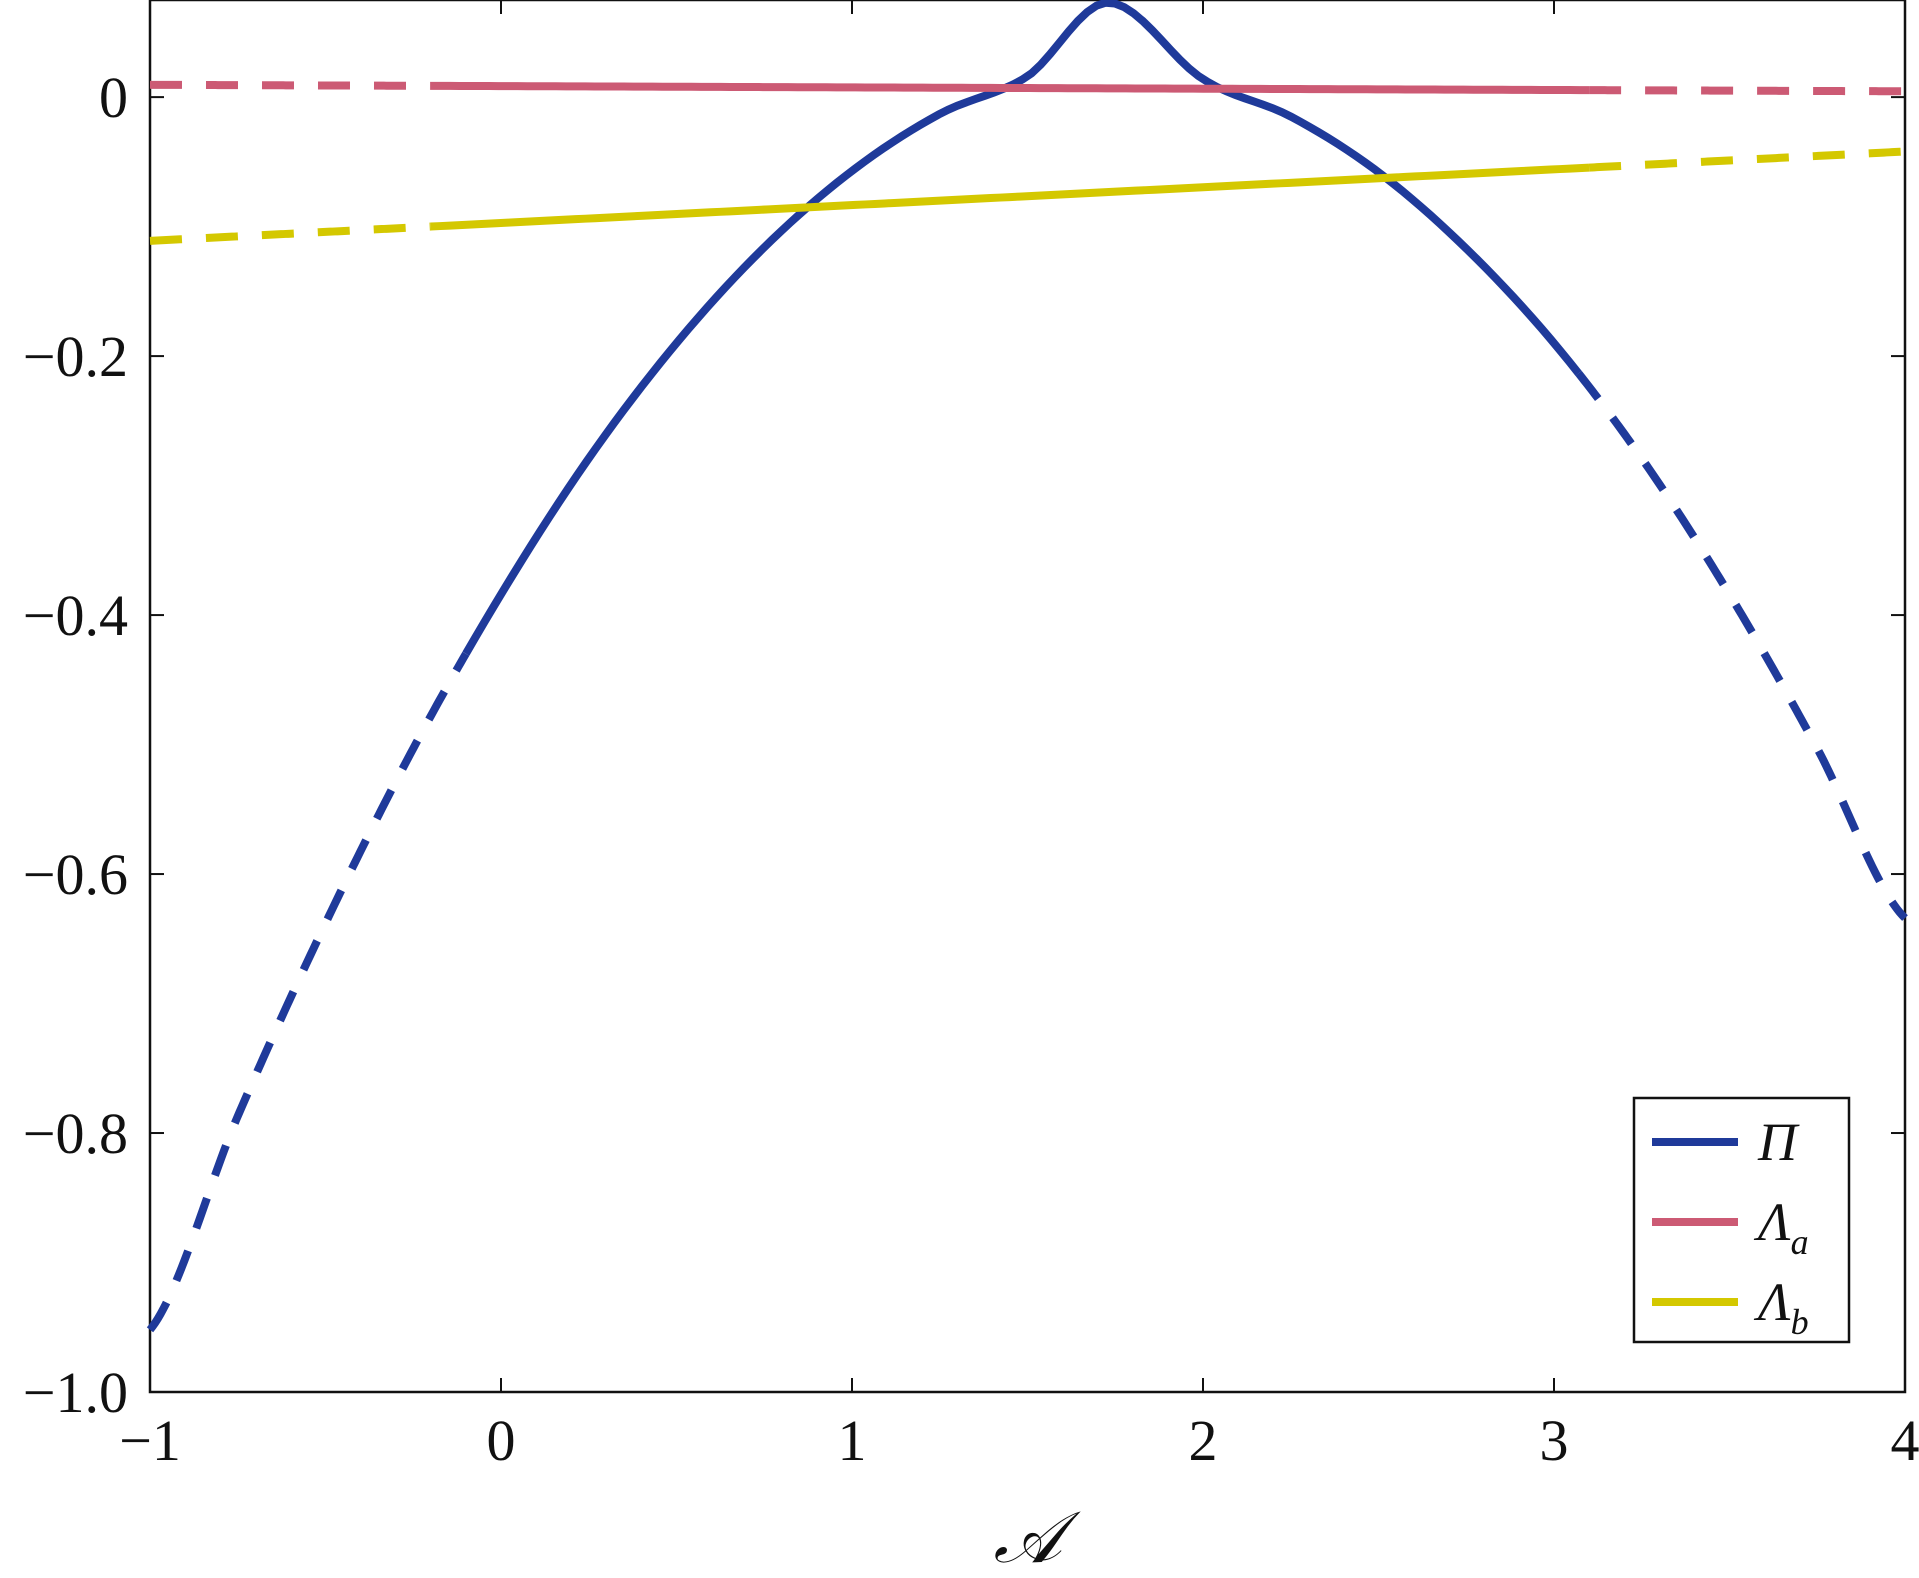 Image resolution: width=1919 pixels, height=1578 pixels. What do you see at coordinates (150, 1440) in the screenshot?
I see `x-tick-label: −1` at bounding box center [150, 1440].